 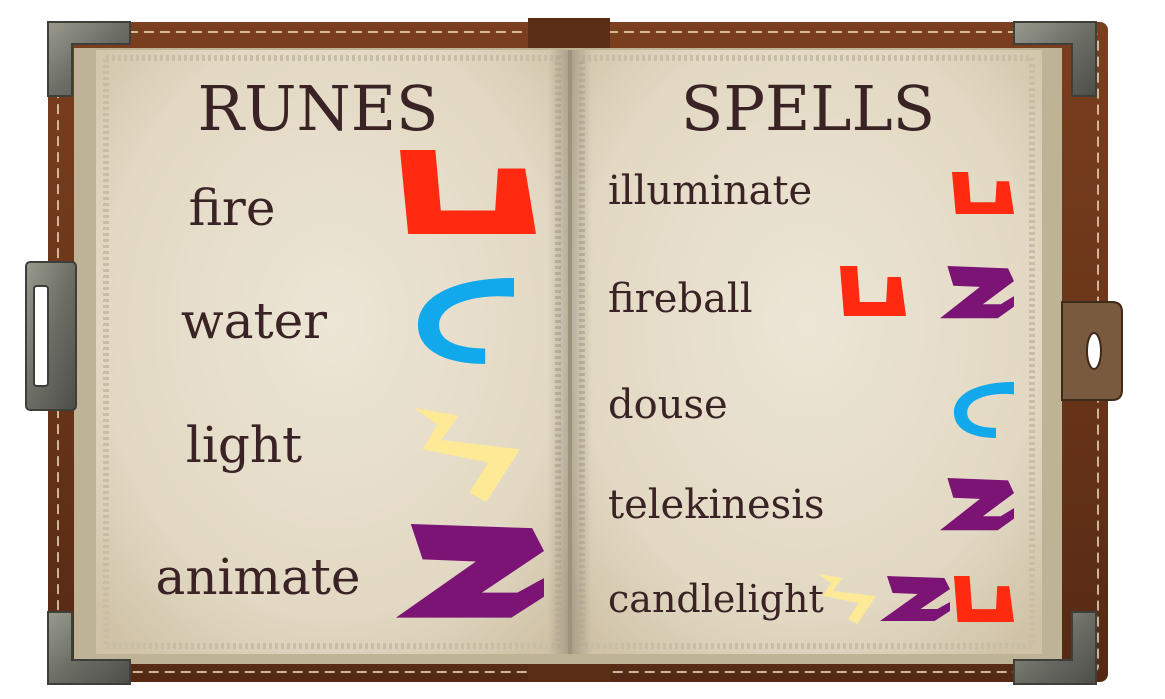 I want to click on spell-row: telekinesis, so click(x=811, y=504).